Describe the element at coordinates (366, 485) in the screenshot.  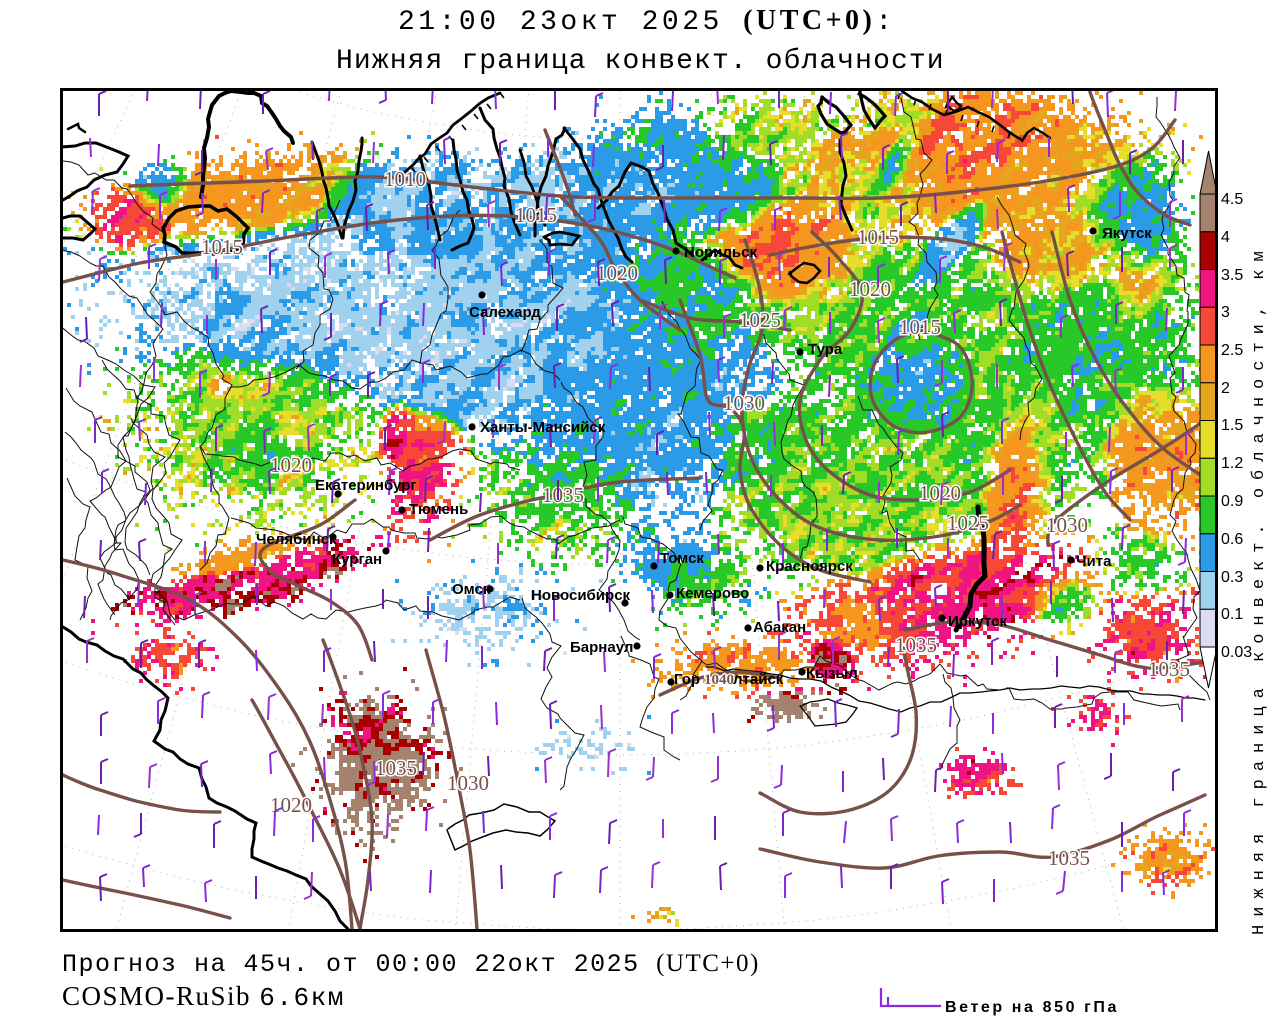
I see `svg-text: Екатеринбург` at that location.